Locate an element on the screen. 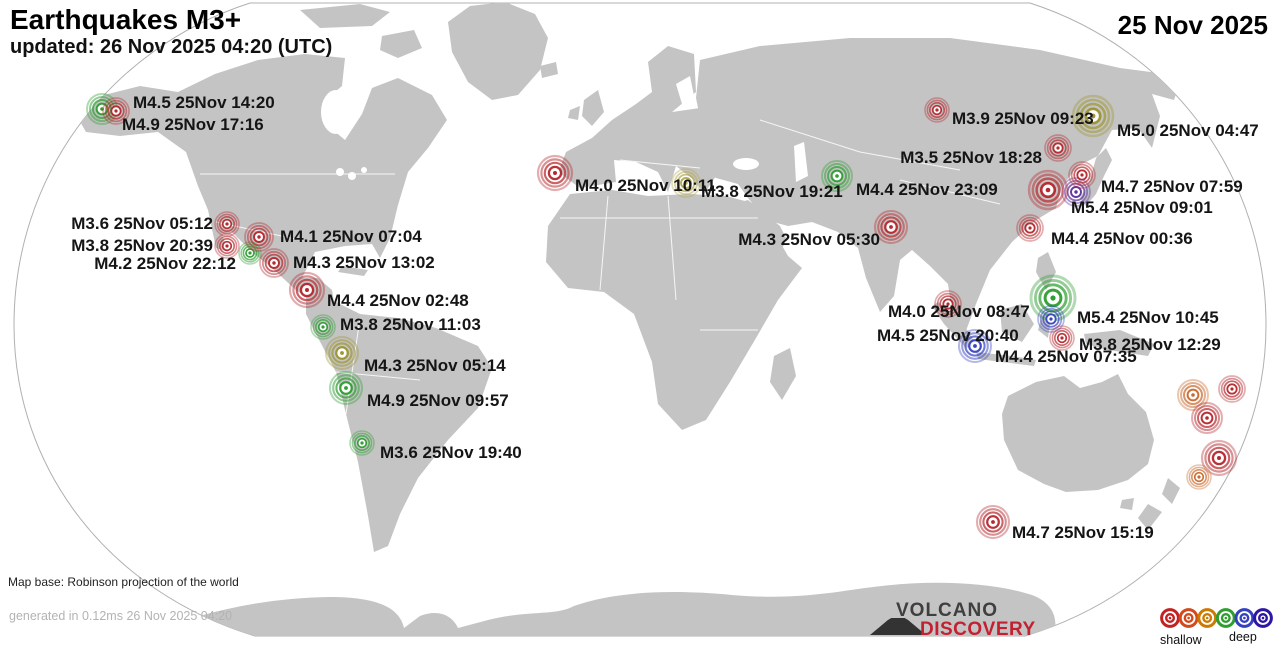 Image resolution: width=1280 pixels, height=650 pixels. quake-label: M4.3 25Nov 05:30 is located at coordinates (809, 239).